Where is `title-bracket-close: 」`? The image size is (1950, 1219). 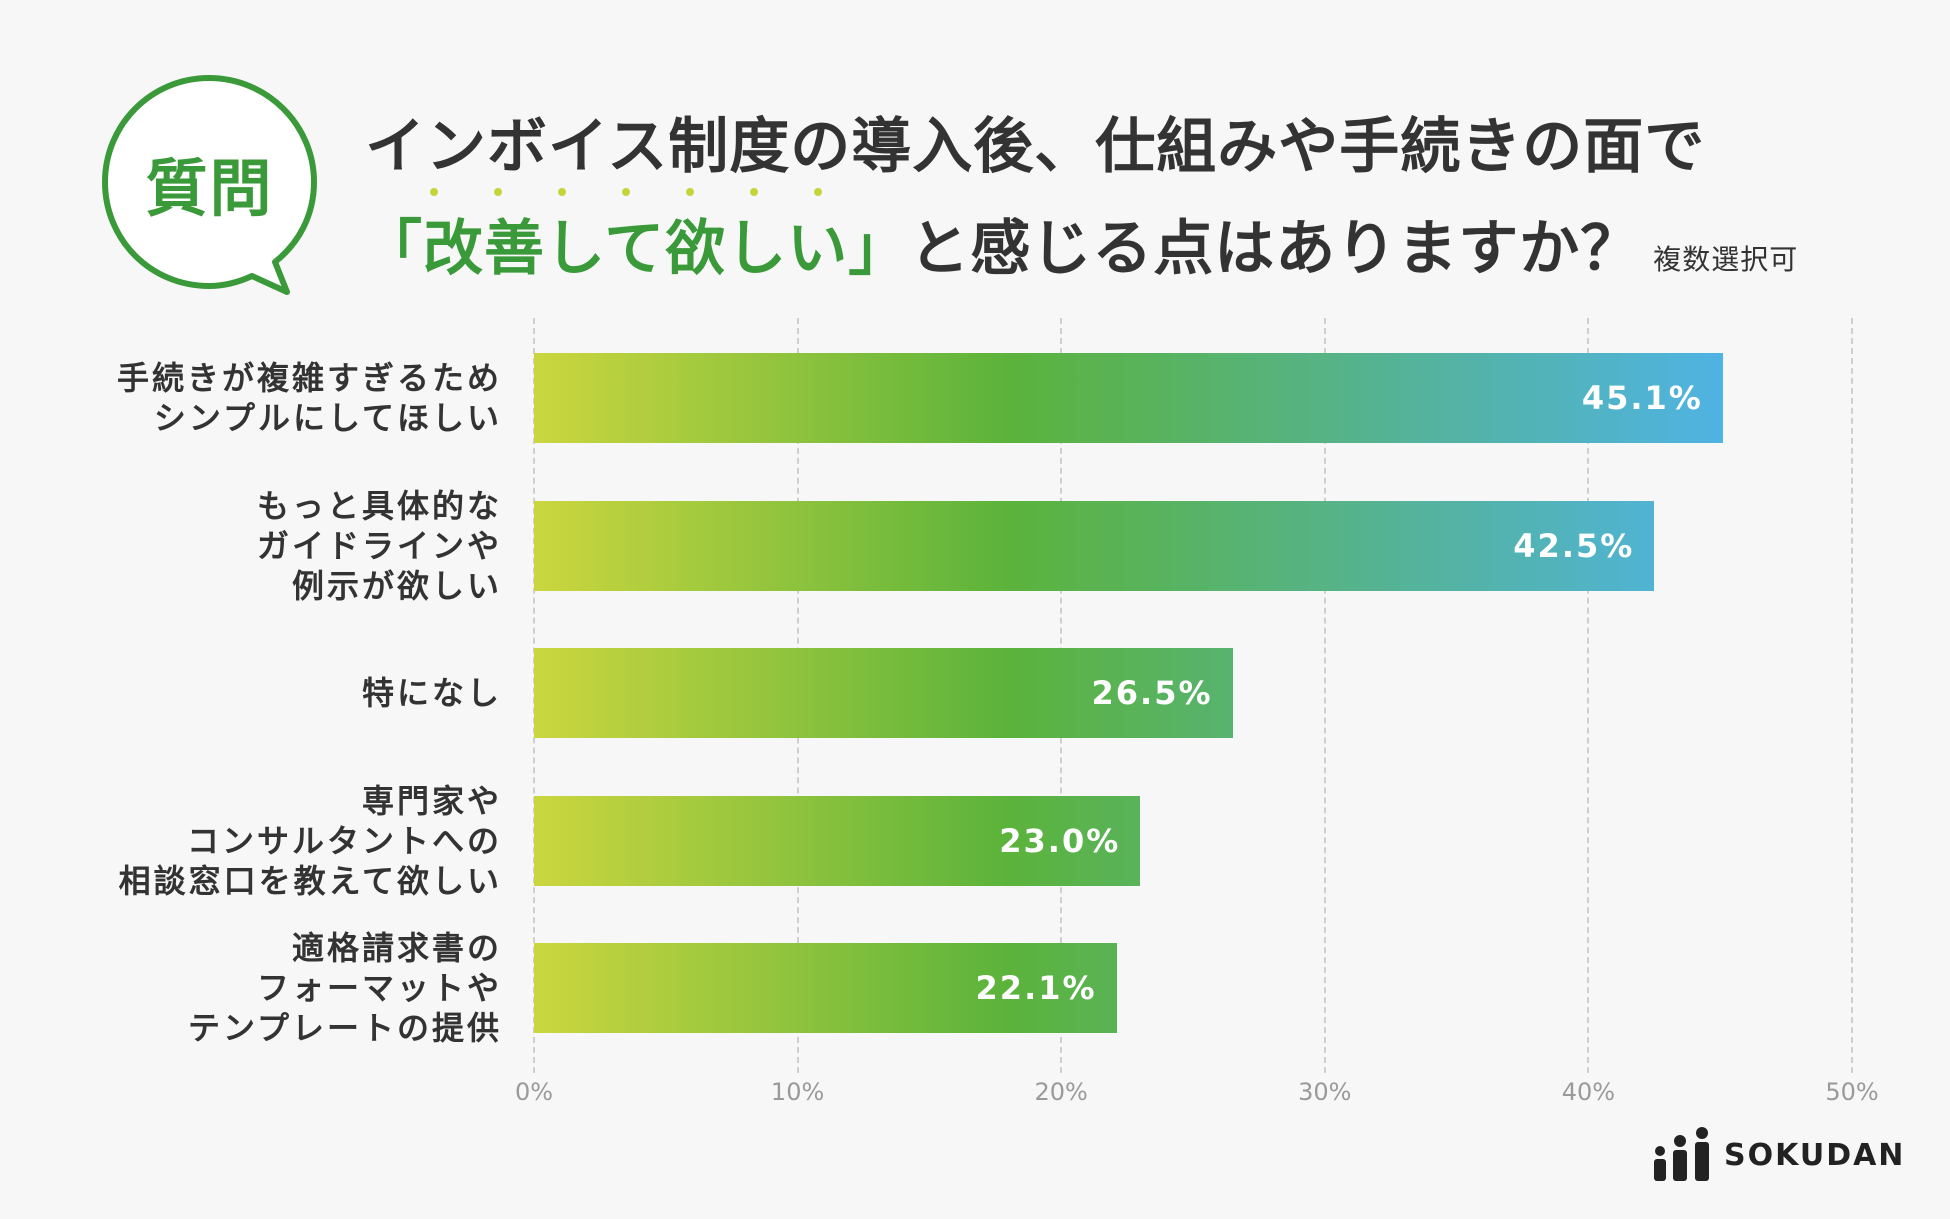
title-bracket-close: 」 is located at coordinates (879, 249).